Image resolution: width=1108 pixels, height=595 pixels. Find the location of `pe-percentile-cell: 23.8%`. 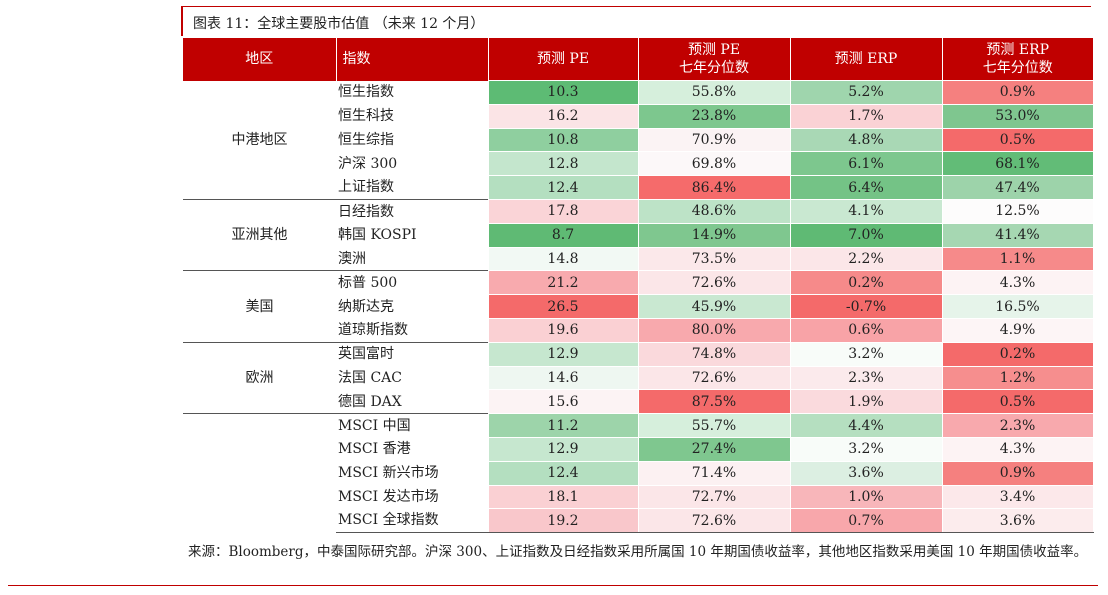

pe-percentile-cell: 23.8% is located at coordinates (714, 116).